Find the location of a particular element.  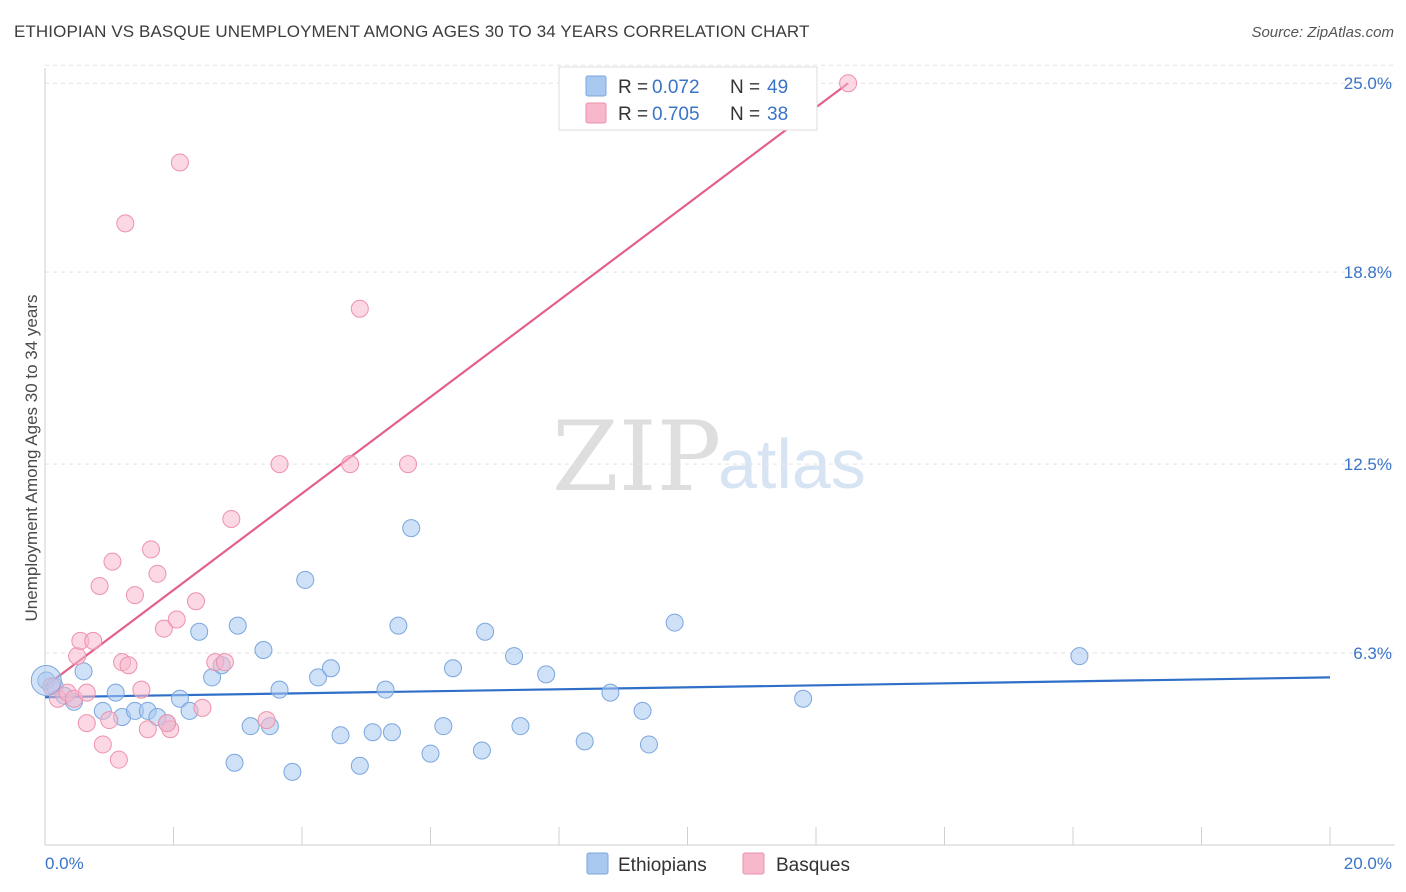

ethiopians-trend-line is located at coordinates (687, 687).